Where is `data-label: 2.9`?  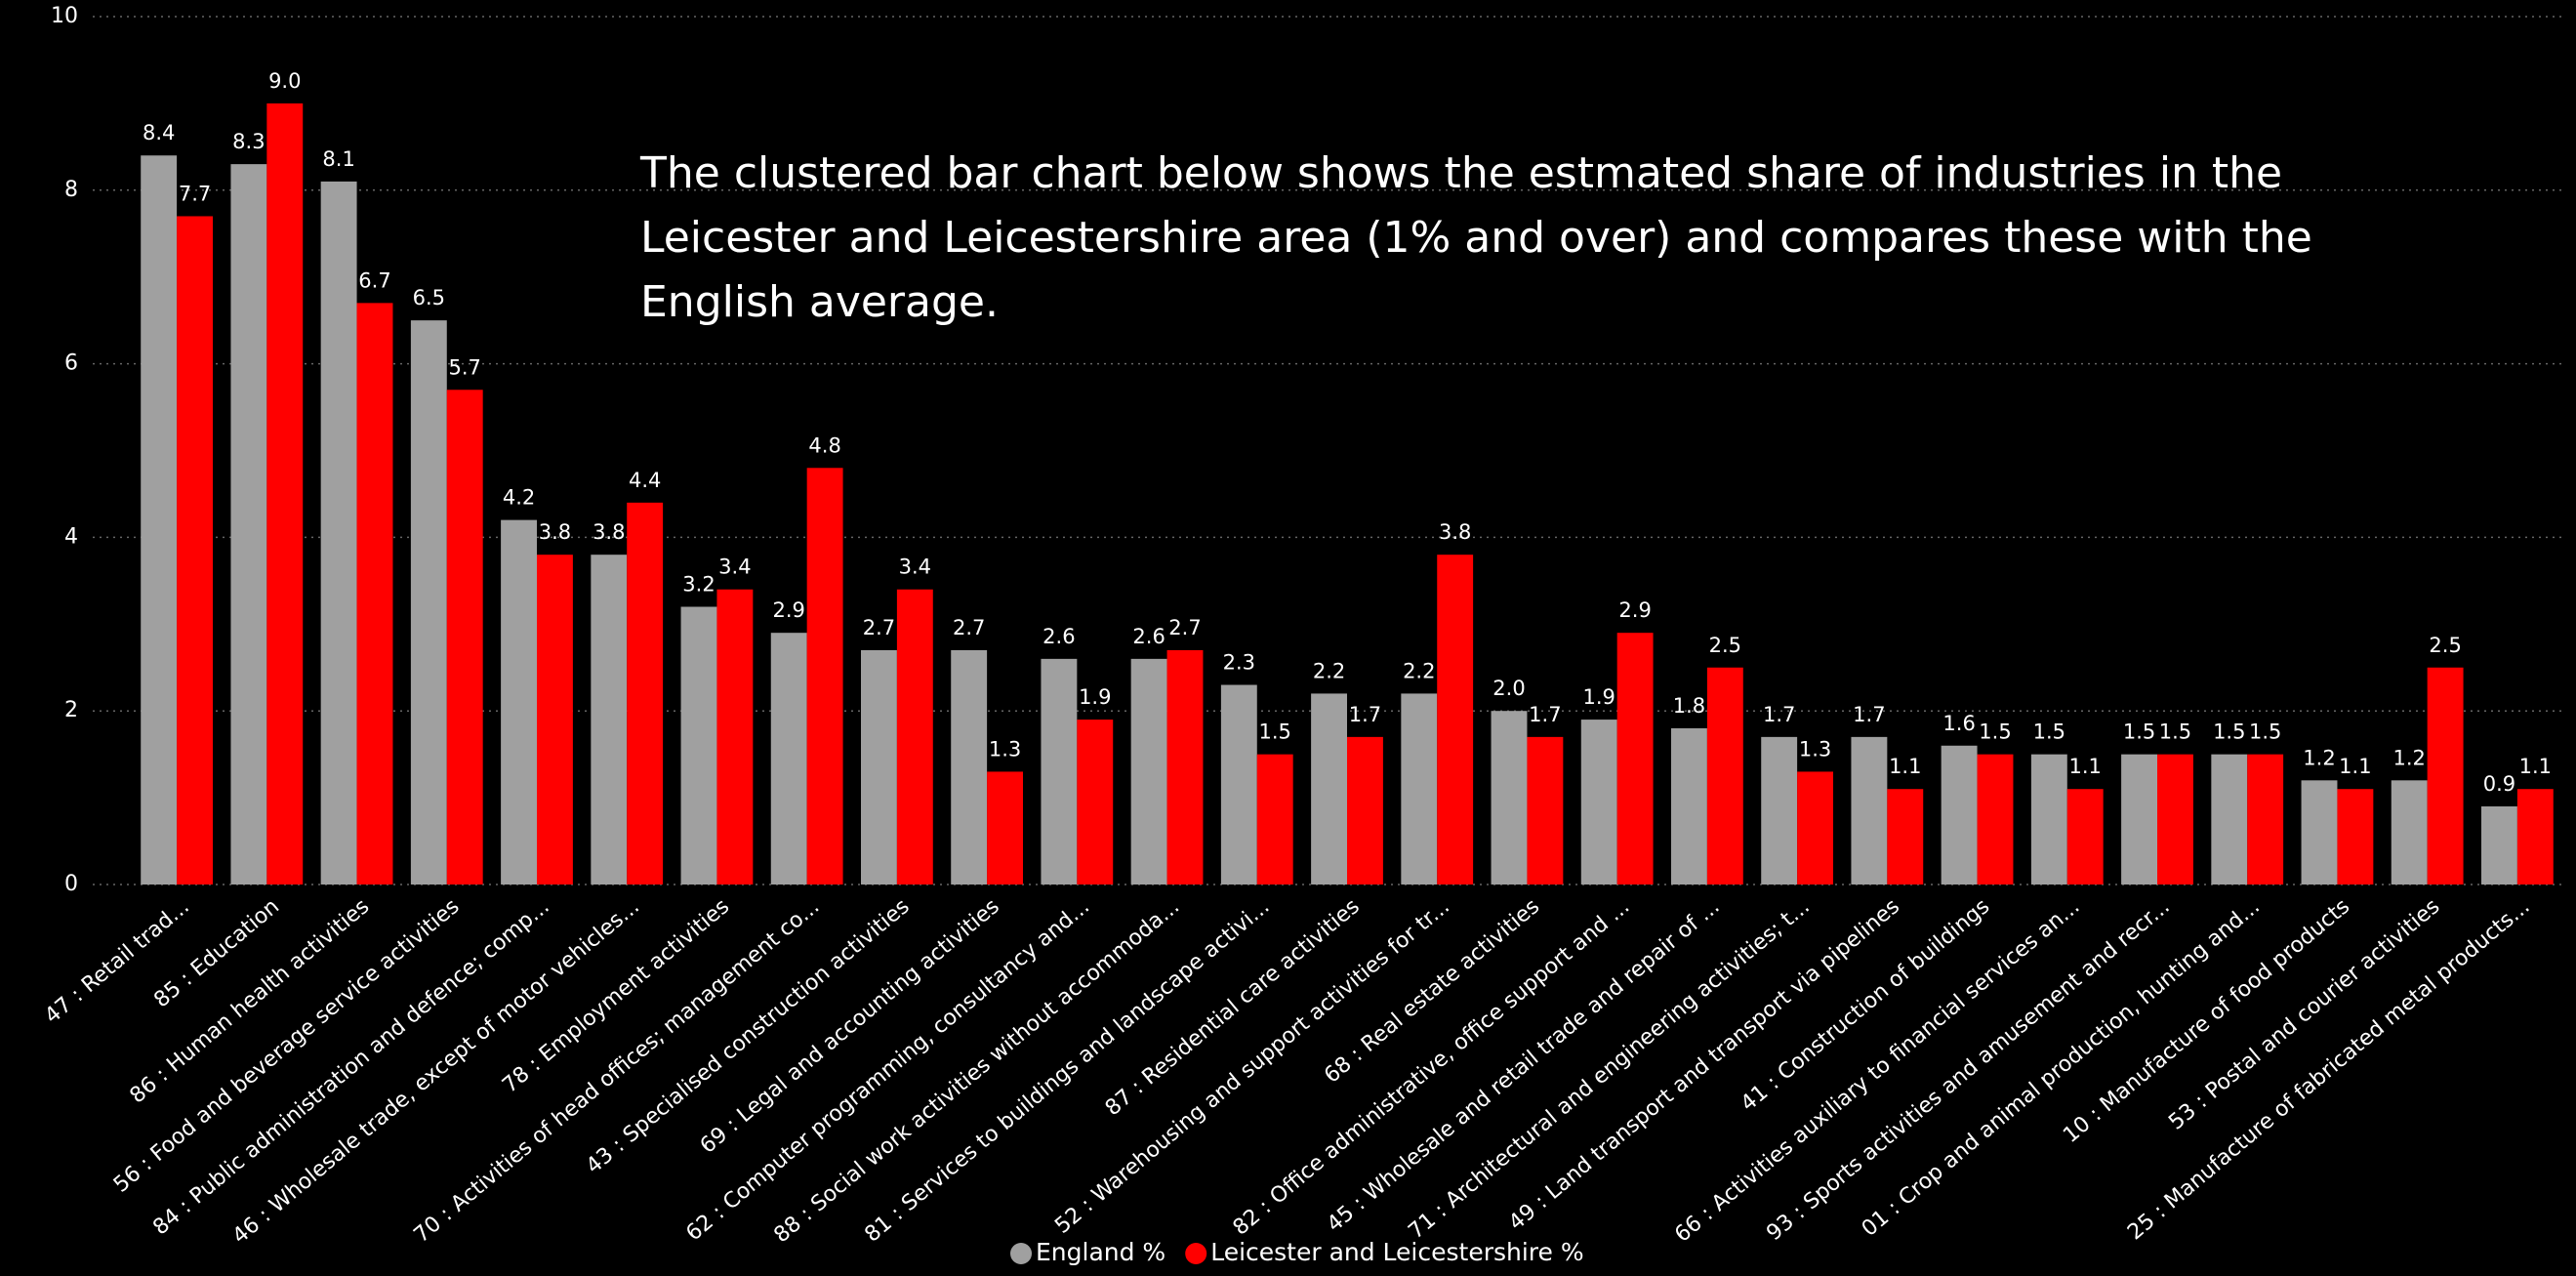
data-label: 2.9 is located at coordinates (789, 610).